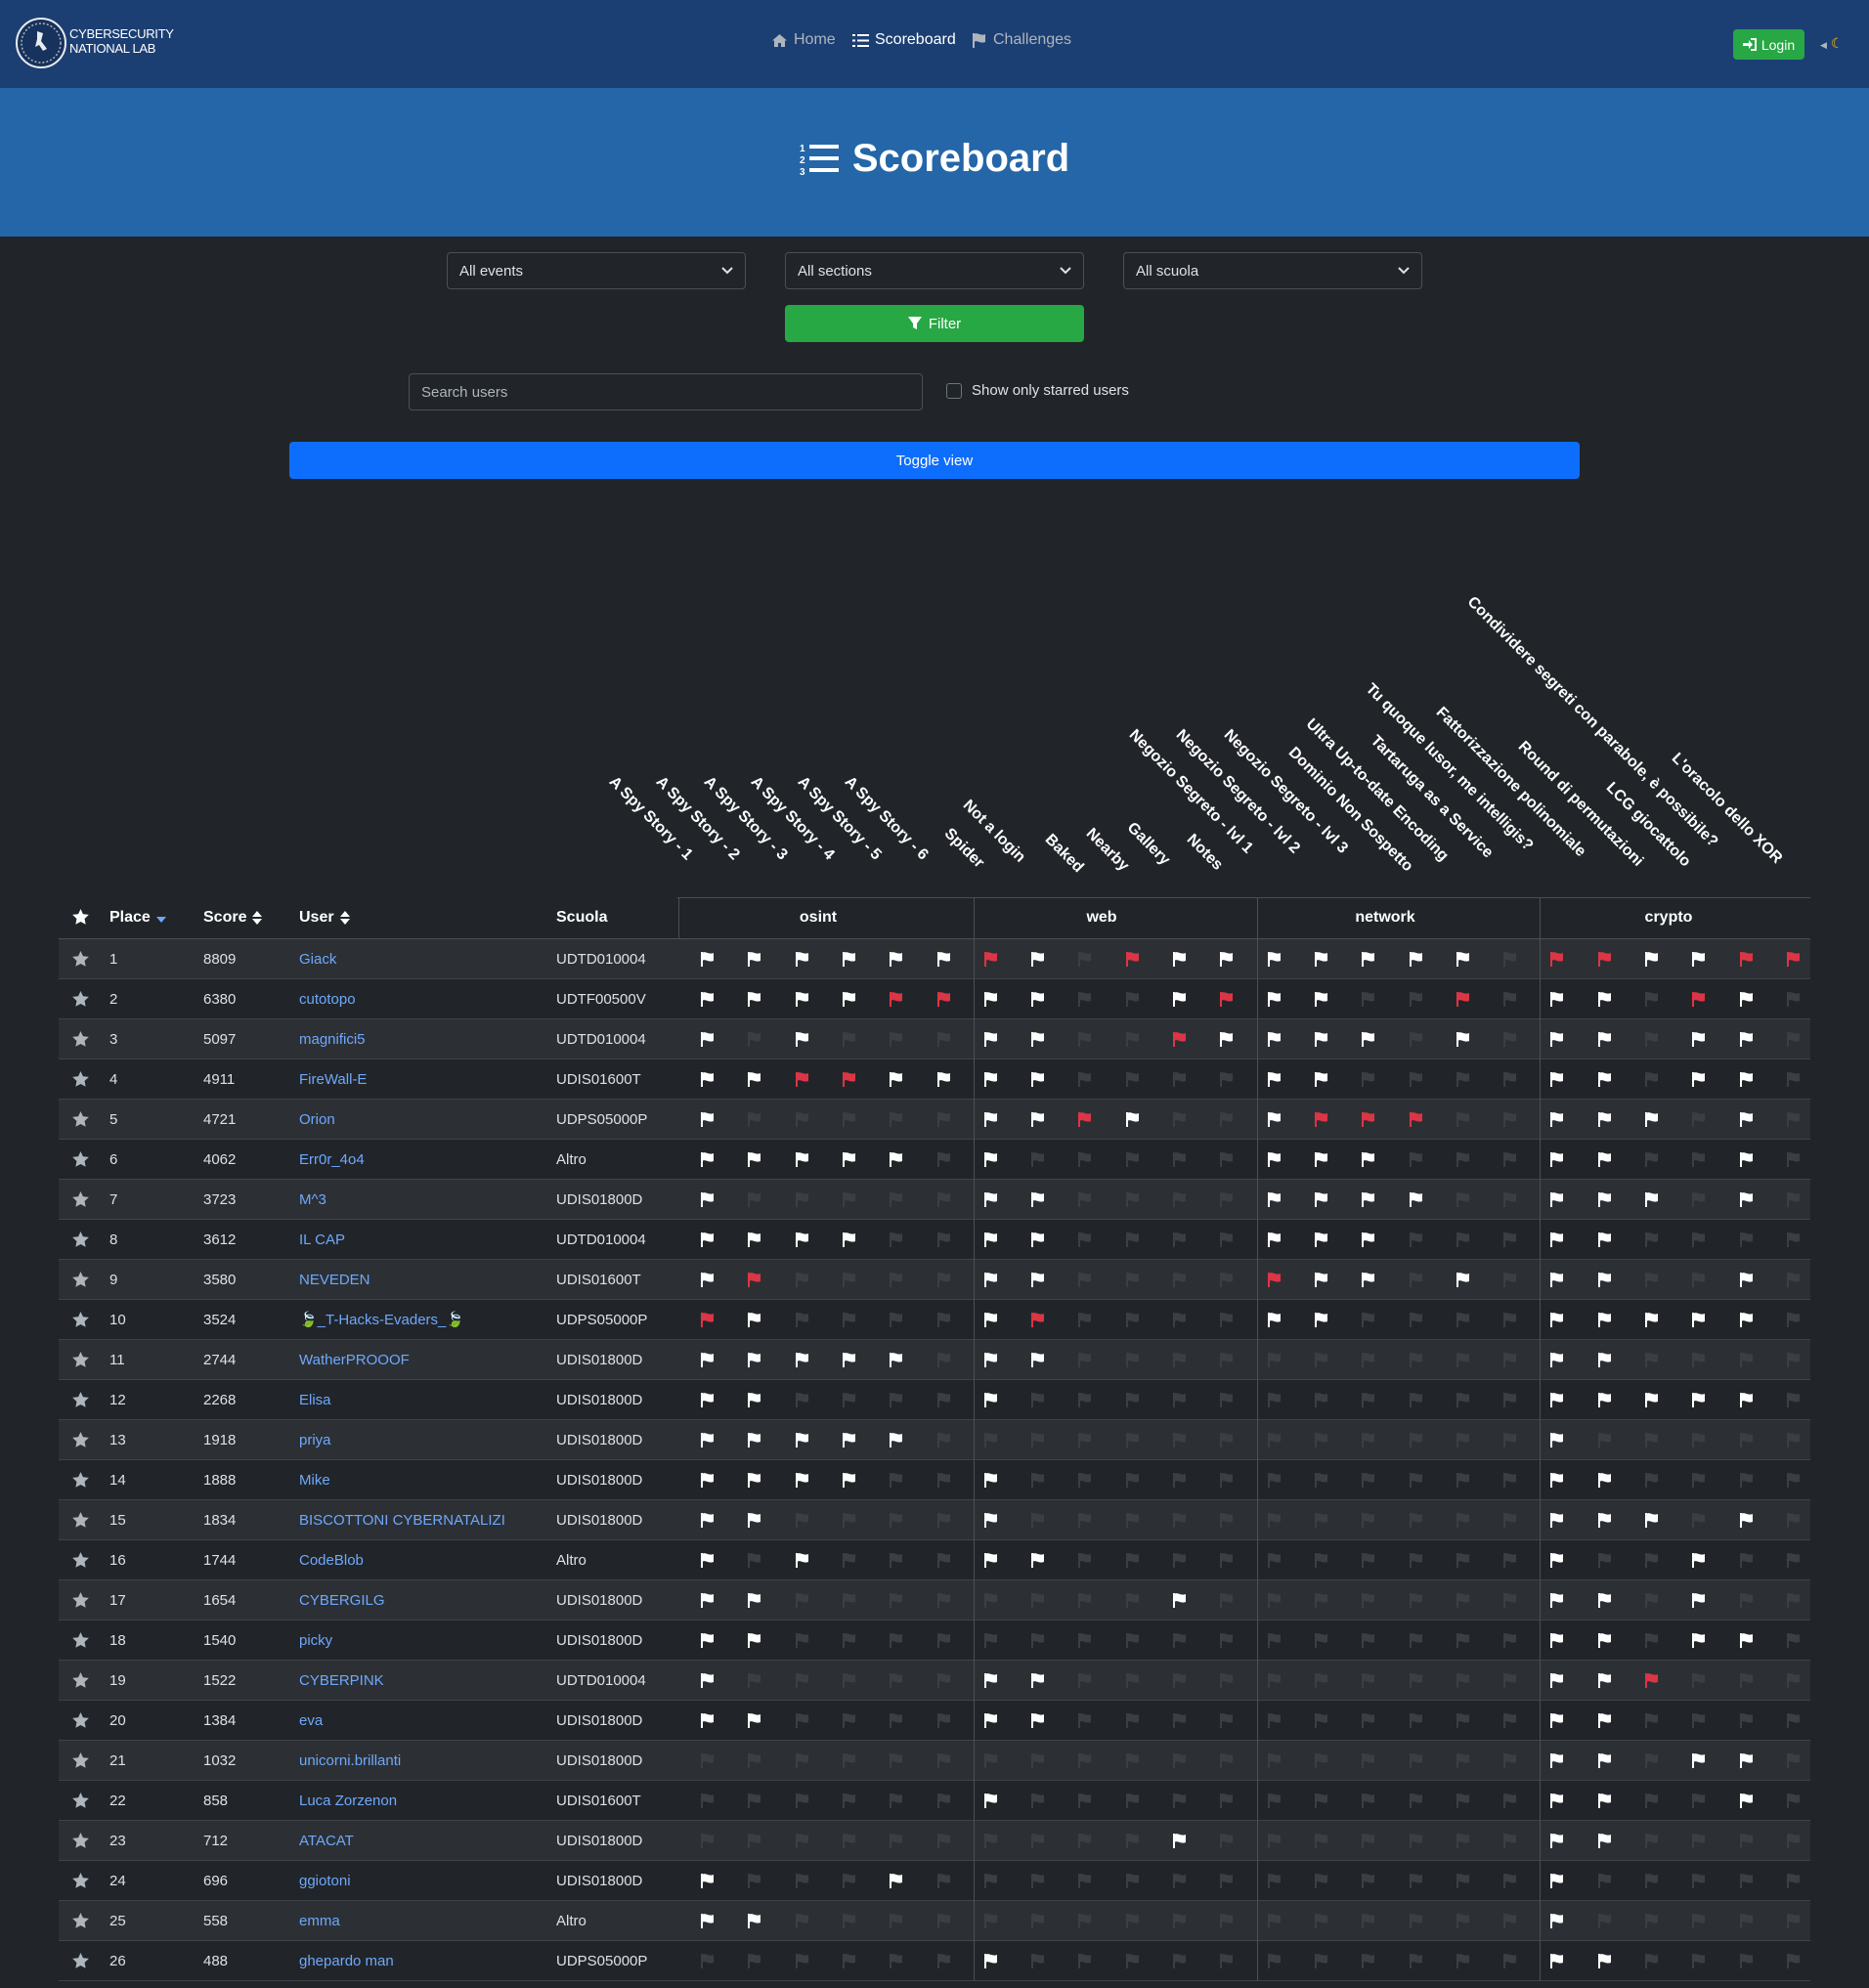 Image resolution: width=1869 pixels, height=1988 pixels. I want to click on toggle-view-button: Toggle view, so click(935, 460).